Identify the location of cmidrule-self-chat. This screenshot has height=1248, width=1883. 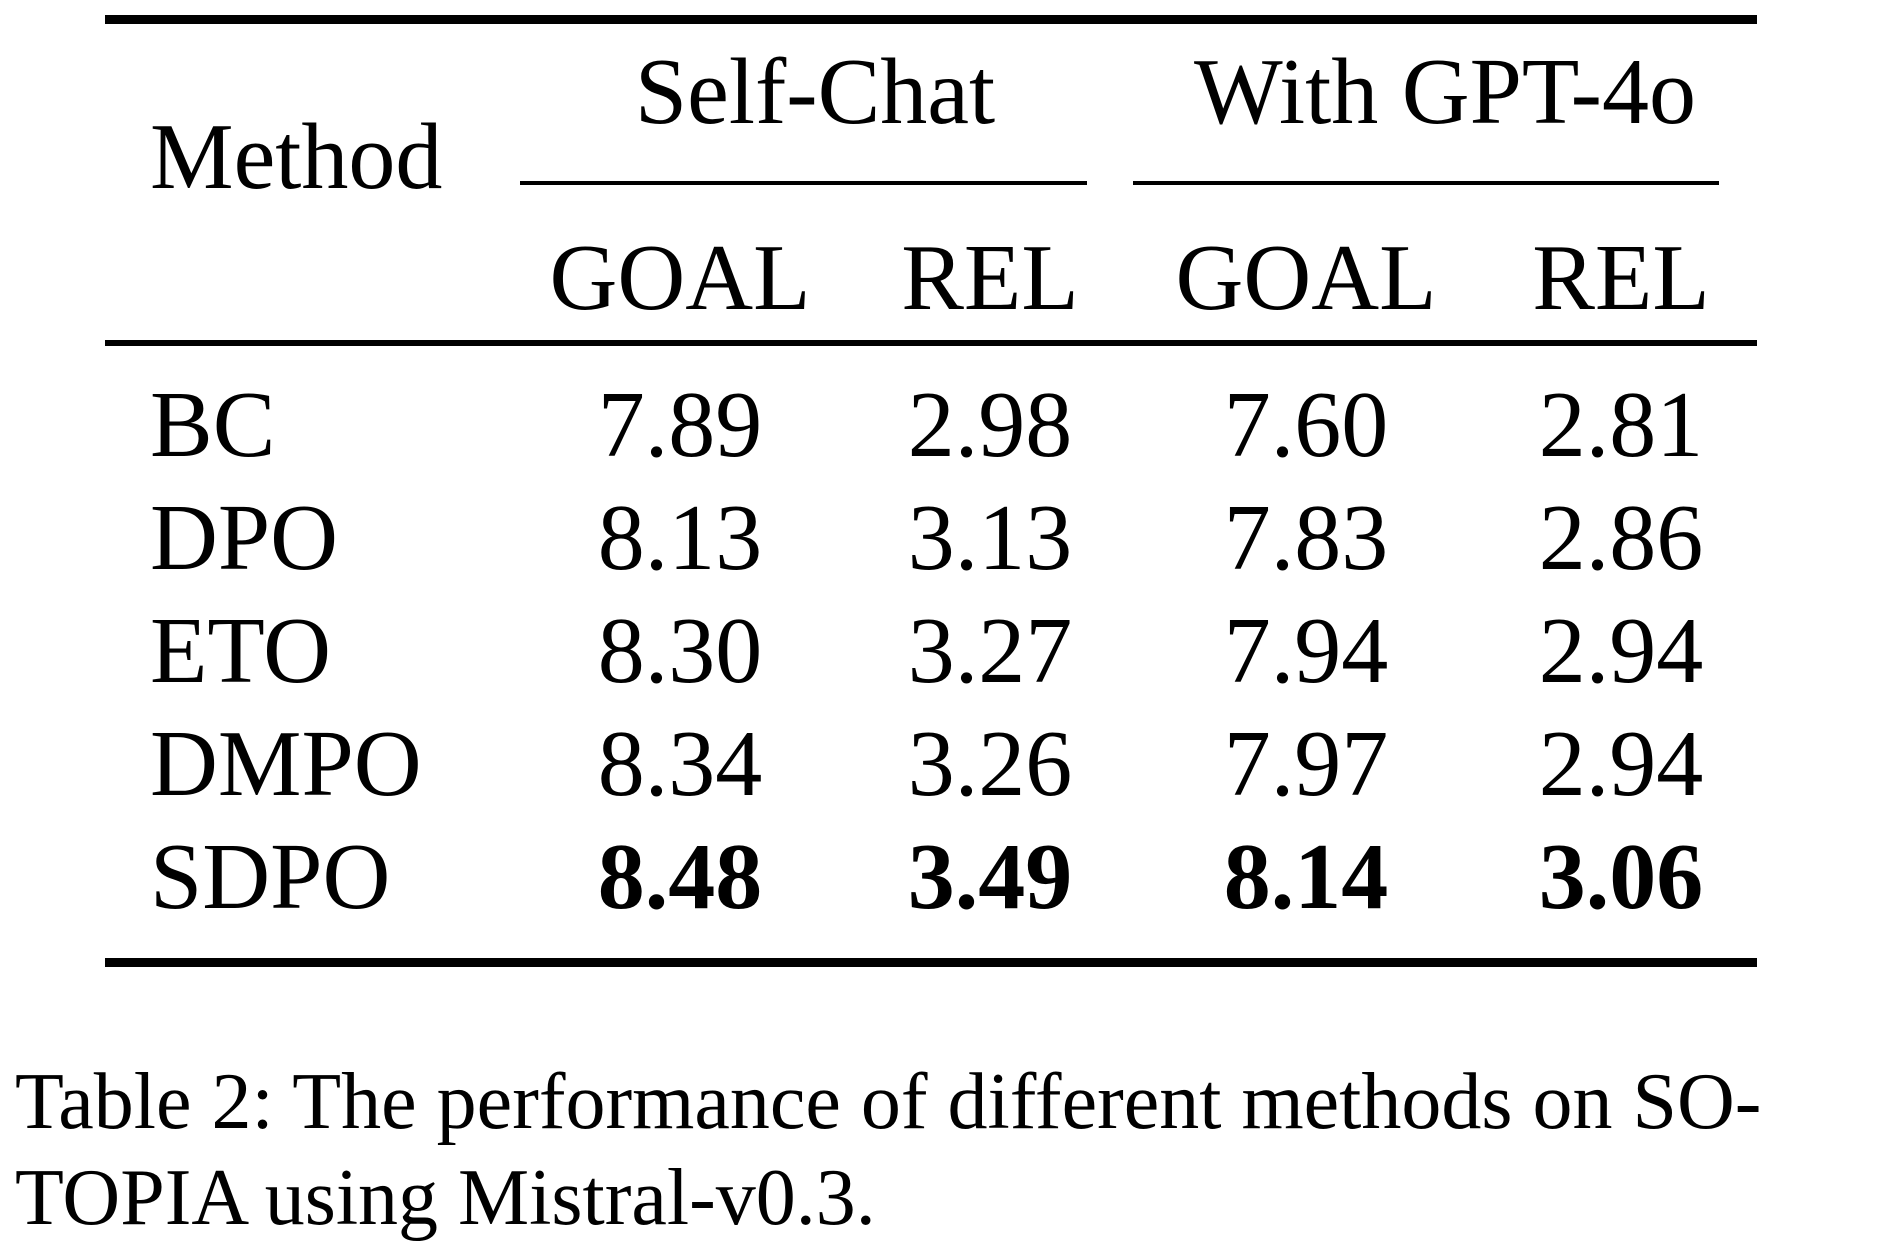
(803, 183).